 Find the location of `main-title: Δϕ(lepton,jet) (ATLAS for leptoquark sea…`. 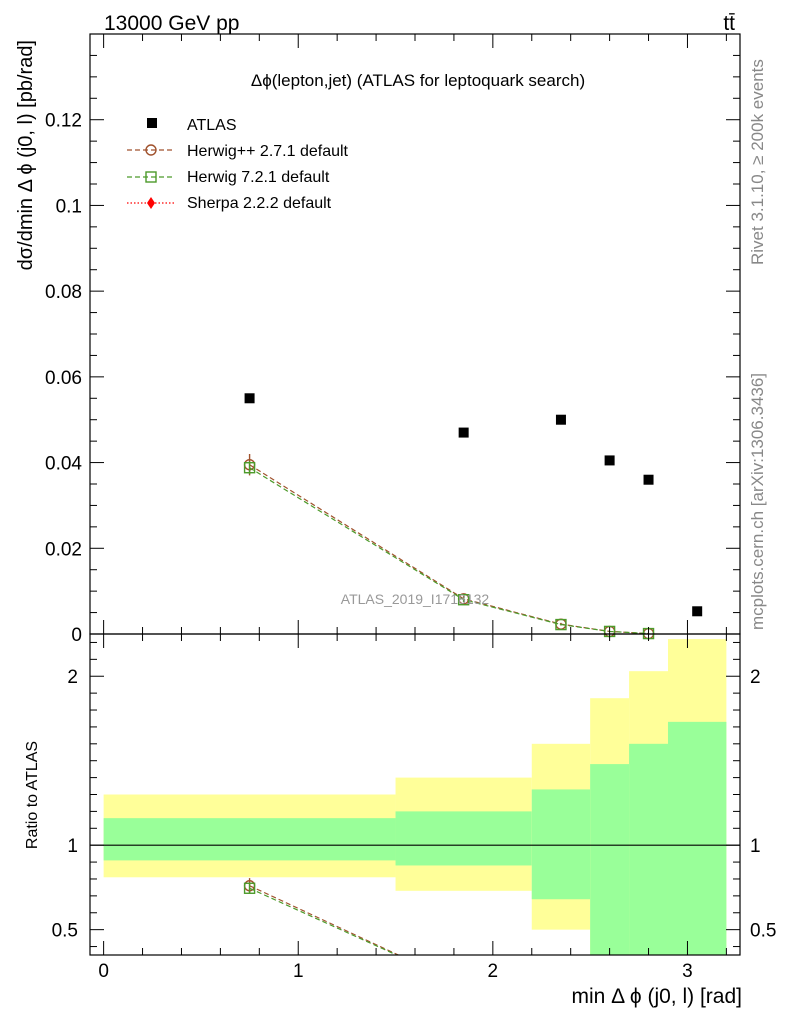

main-title: Δϕ(lepton,jet) (ATLAS for leptoquark sea… is located at coordinates (418, 80).